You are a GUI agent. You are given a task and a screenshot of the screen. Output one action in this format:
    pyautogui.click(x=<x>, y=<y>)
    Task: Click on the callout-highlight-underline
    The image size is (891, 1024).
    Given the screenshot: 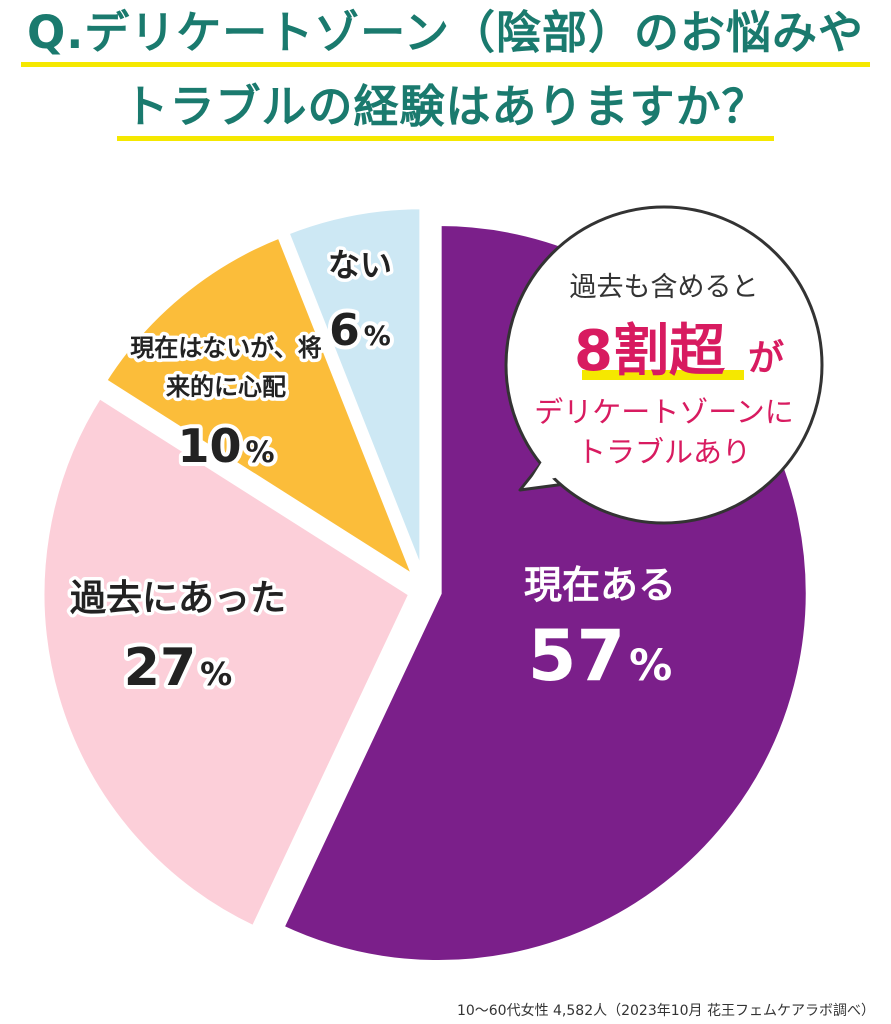 What is the action you would take?
    pyautogui.click(x=663, y=375)
    